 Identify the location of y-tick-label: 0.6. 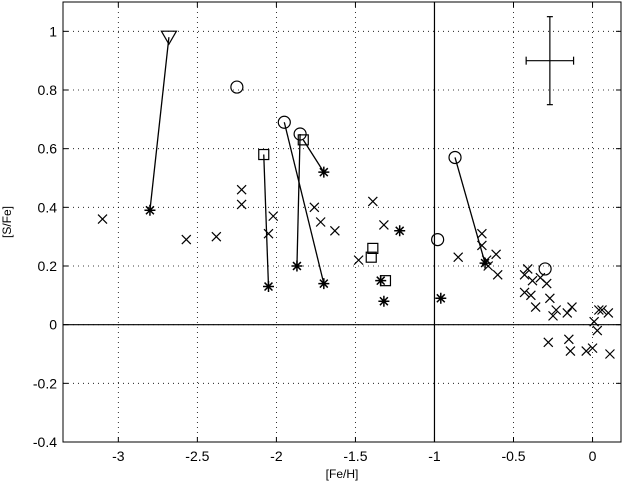
(48, 149).